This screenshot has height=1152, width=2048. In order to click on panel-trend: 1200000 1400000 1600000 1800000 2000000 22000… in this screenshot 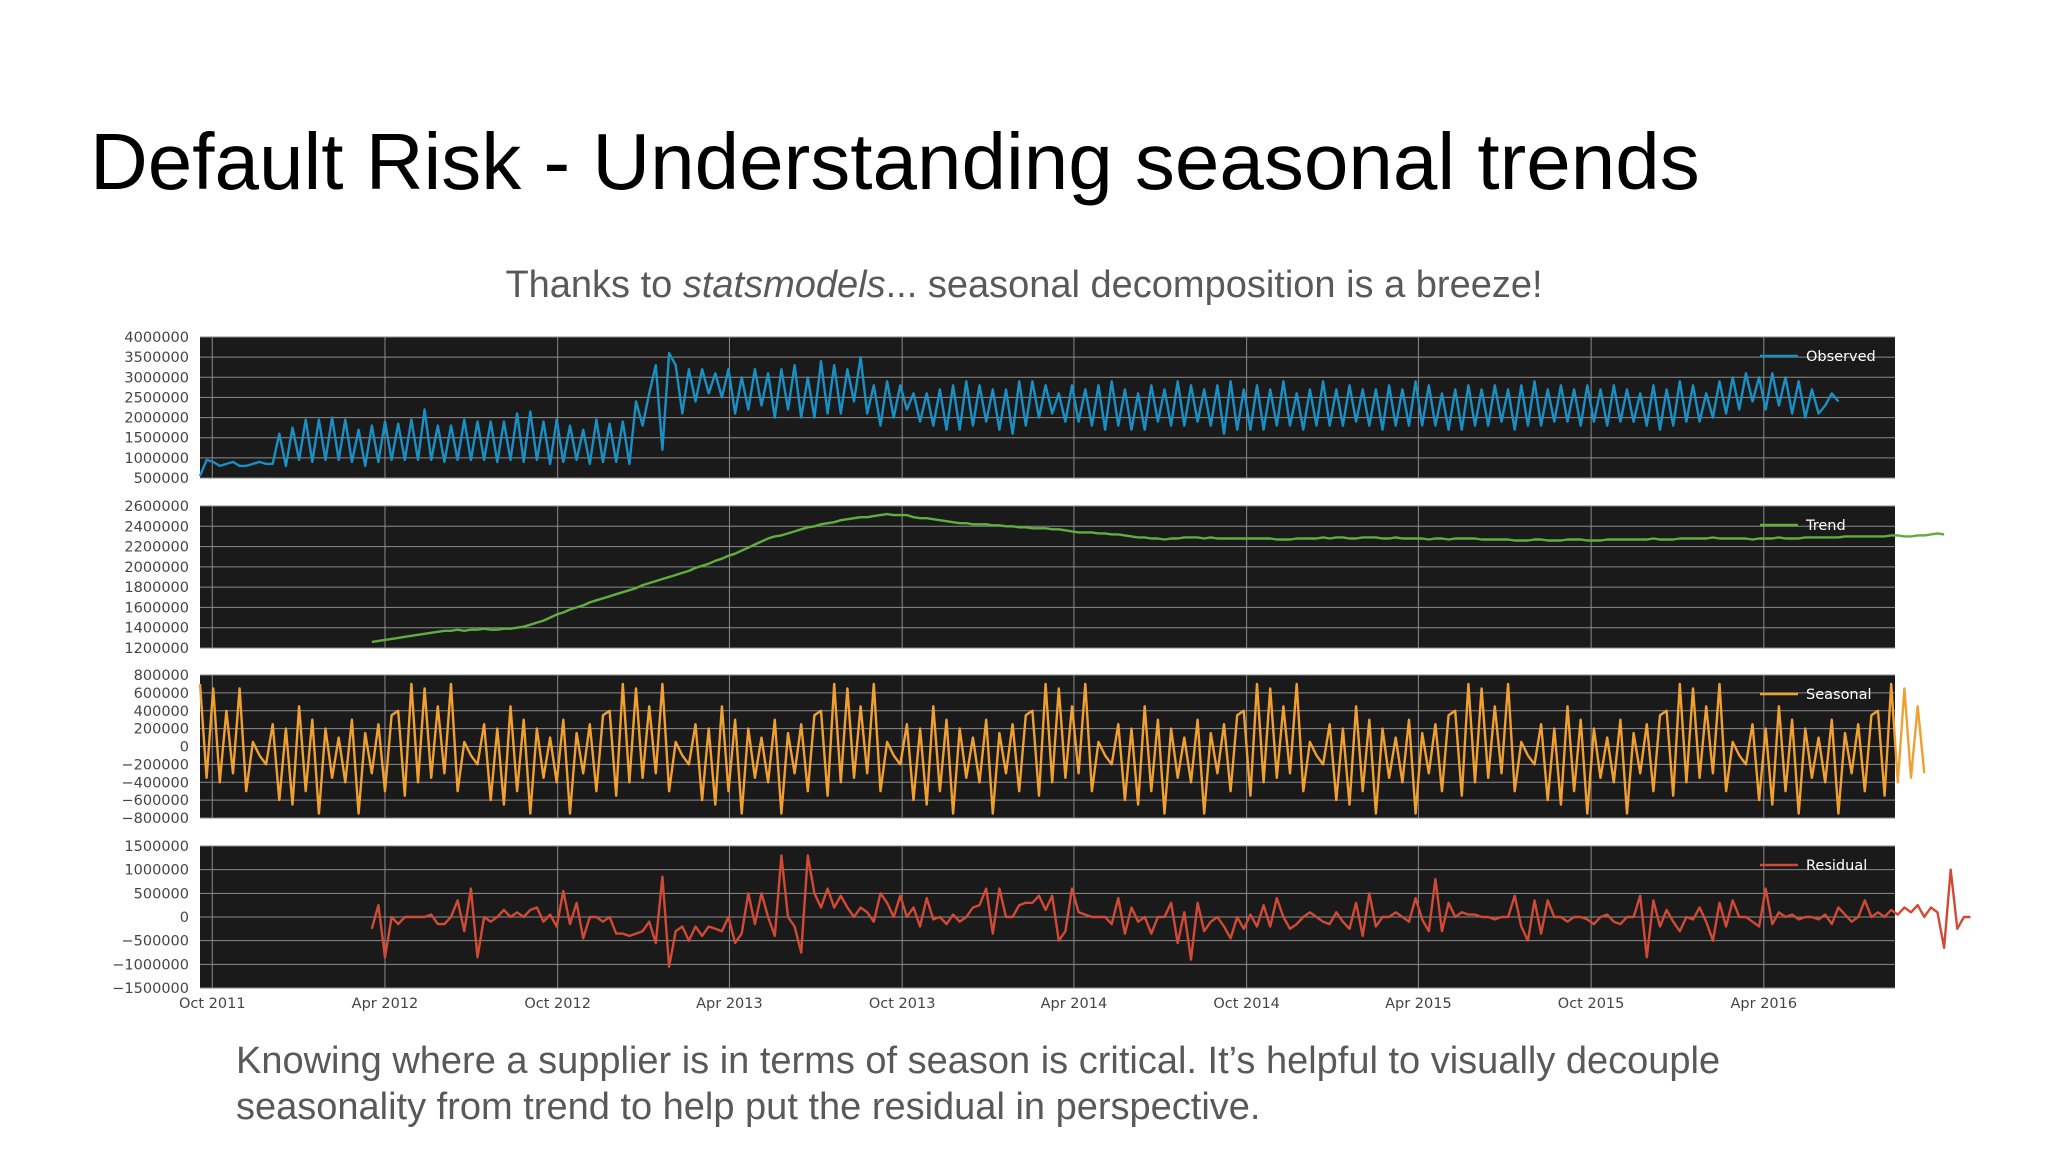, I will do `click(1034, 578)`.